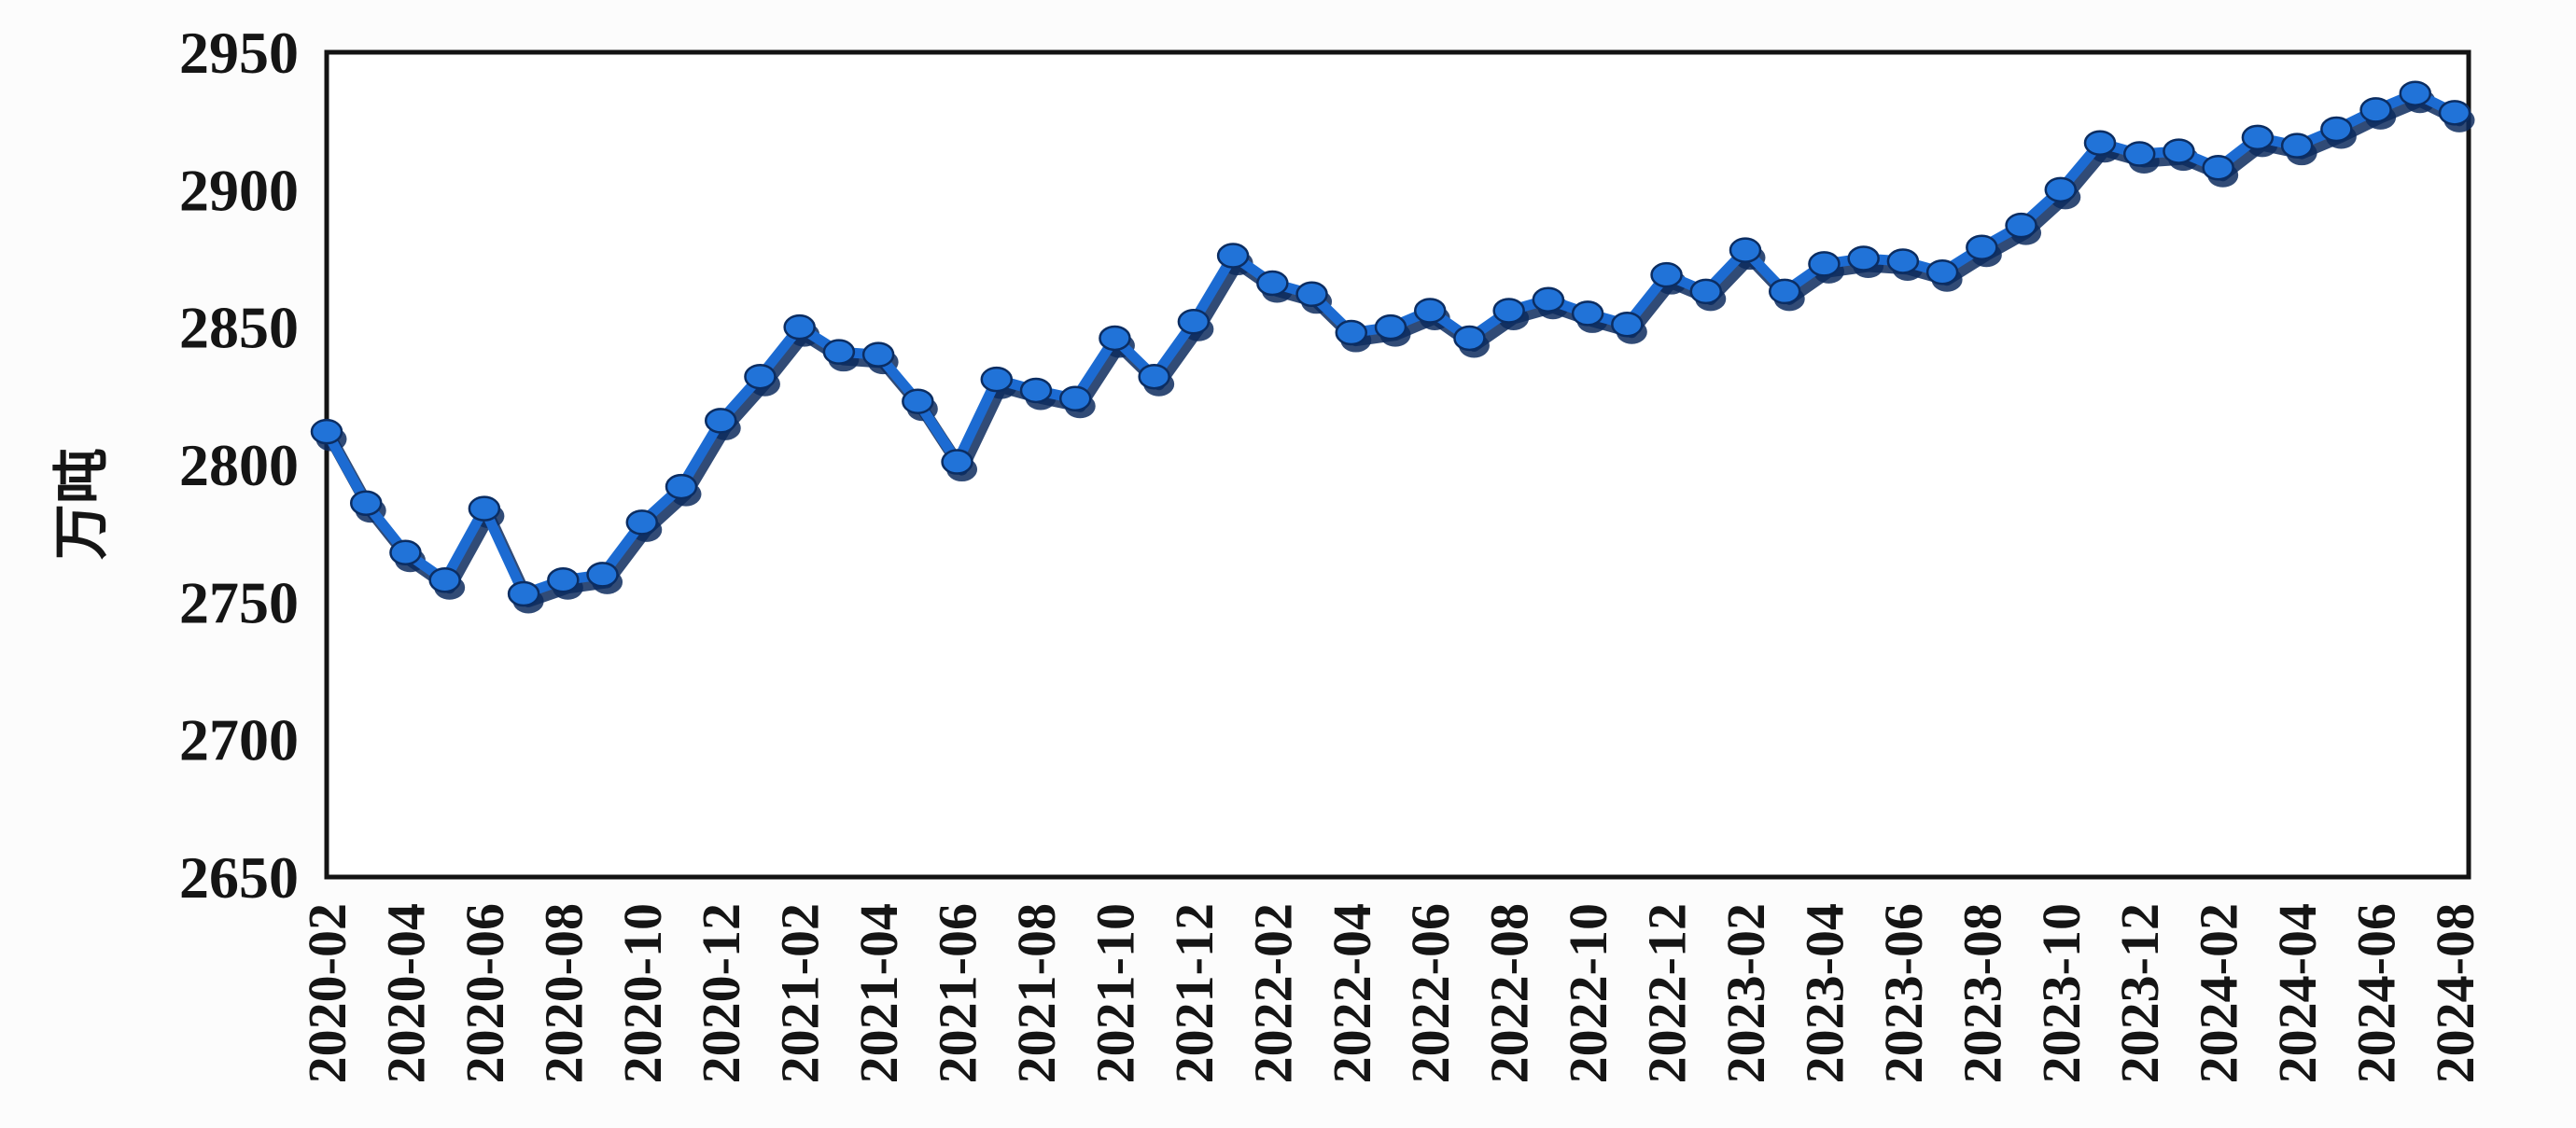 This screenshot has height=1128, width=2576. What do you see at coordinates (721, 993) in the screenshot?
I see `x-axis-tick-label: 2020-12` at bounding box center [721, 993].